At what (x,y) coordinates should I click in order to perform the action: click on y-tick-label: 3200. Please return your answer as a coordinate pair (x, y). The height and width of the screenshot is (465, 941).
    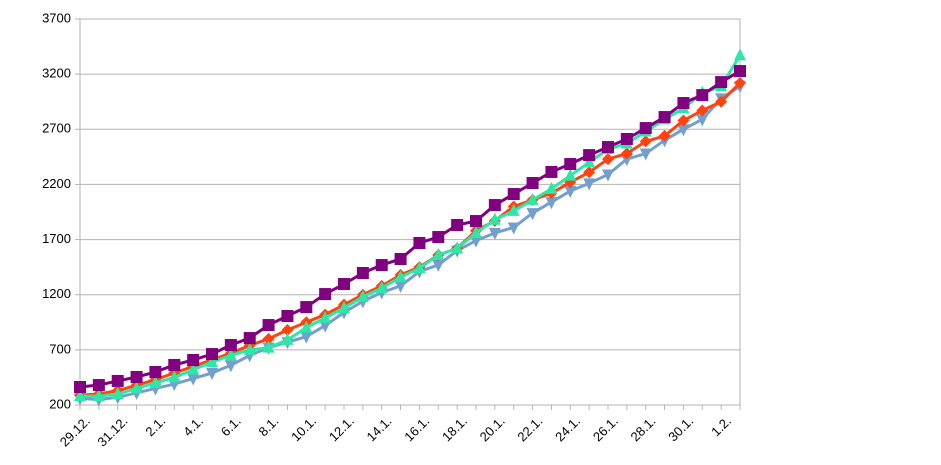
    Looking at the image, I should click on (56, 73).